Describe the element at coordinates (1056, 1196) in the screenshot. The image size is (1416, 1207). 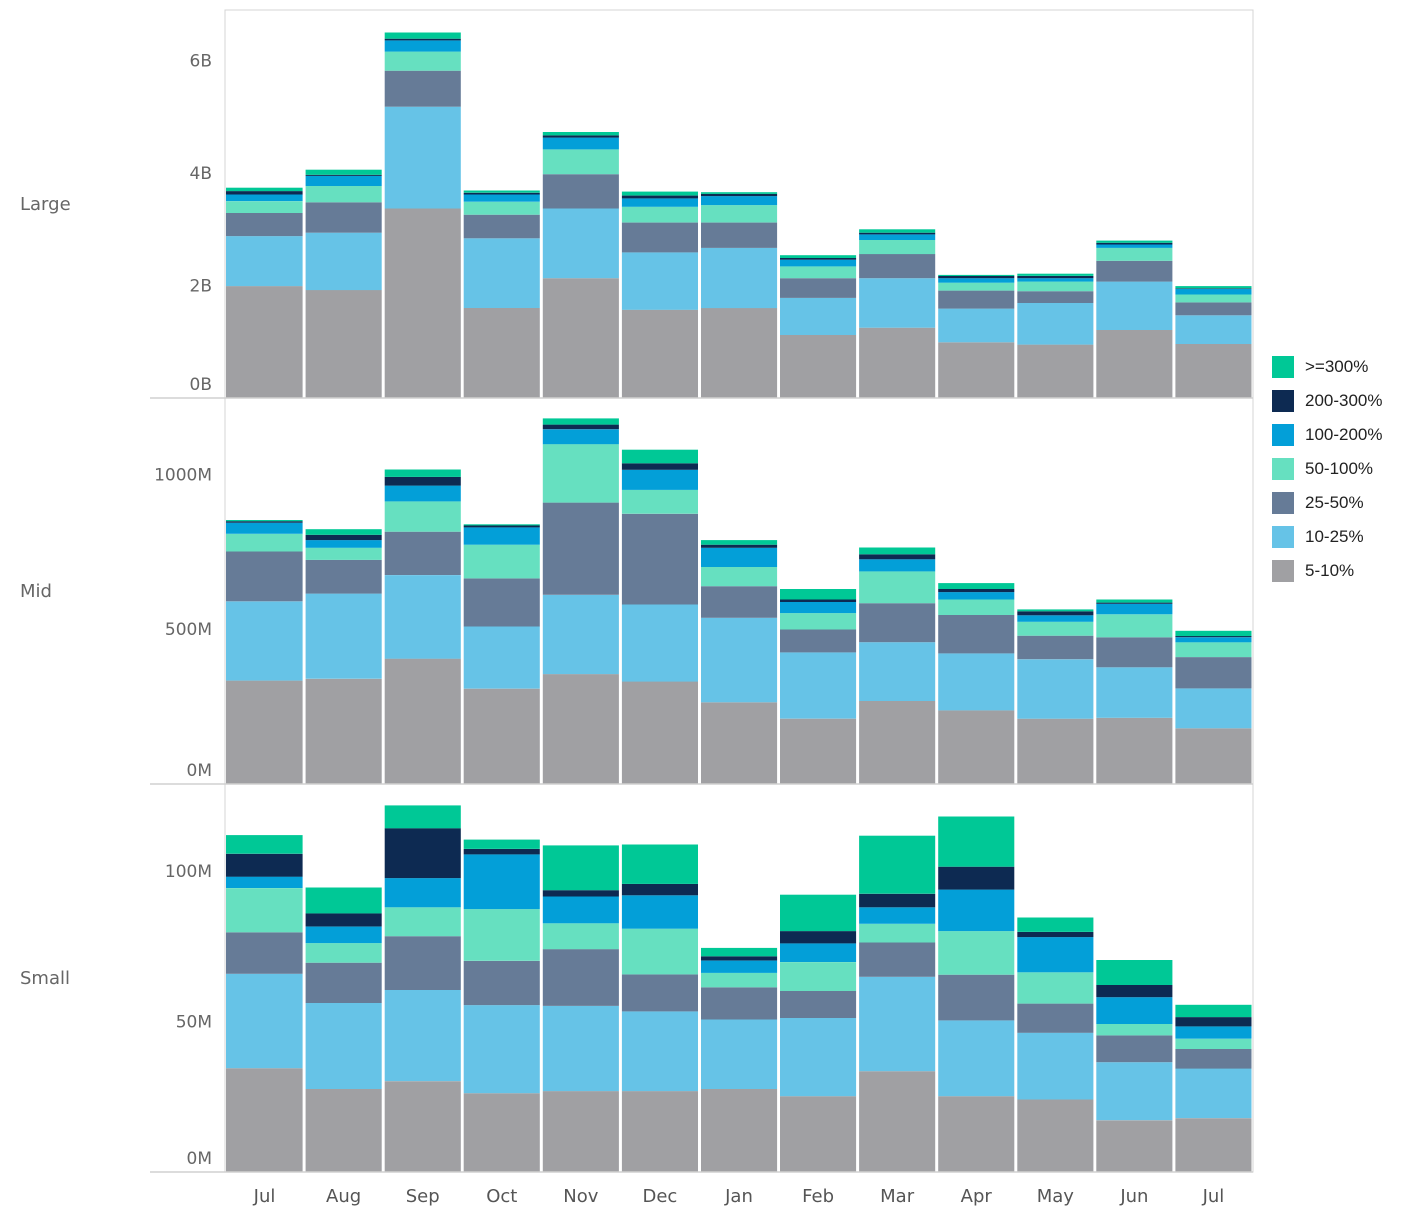
I see `x-tick-label: May` at that location.